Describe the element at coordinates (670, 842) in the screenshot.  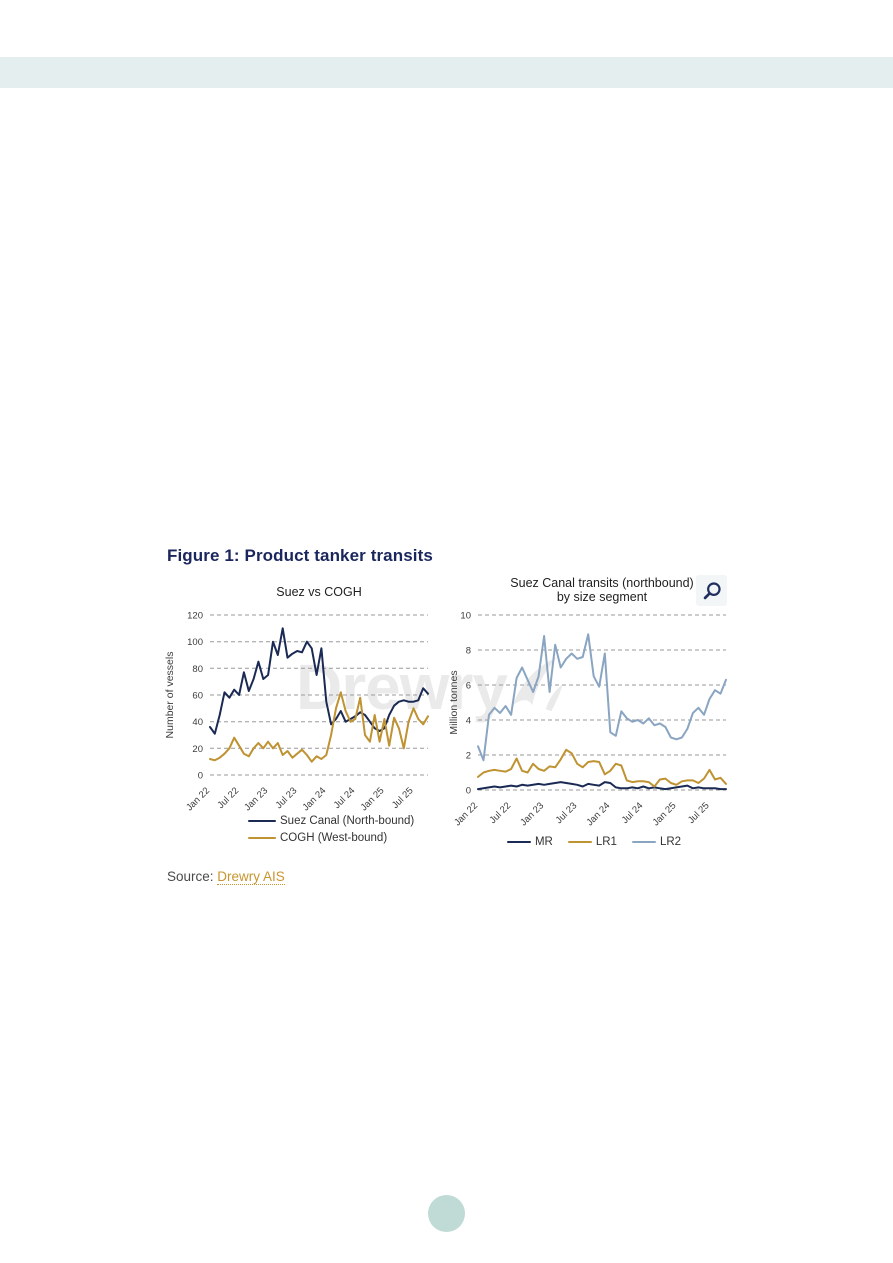
I see `legend-label-lr2: LR2` at that location.